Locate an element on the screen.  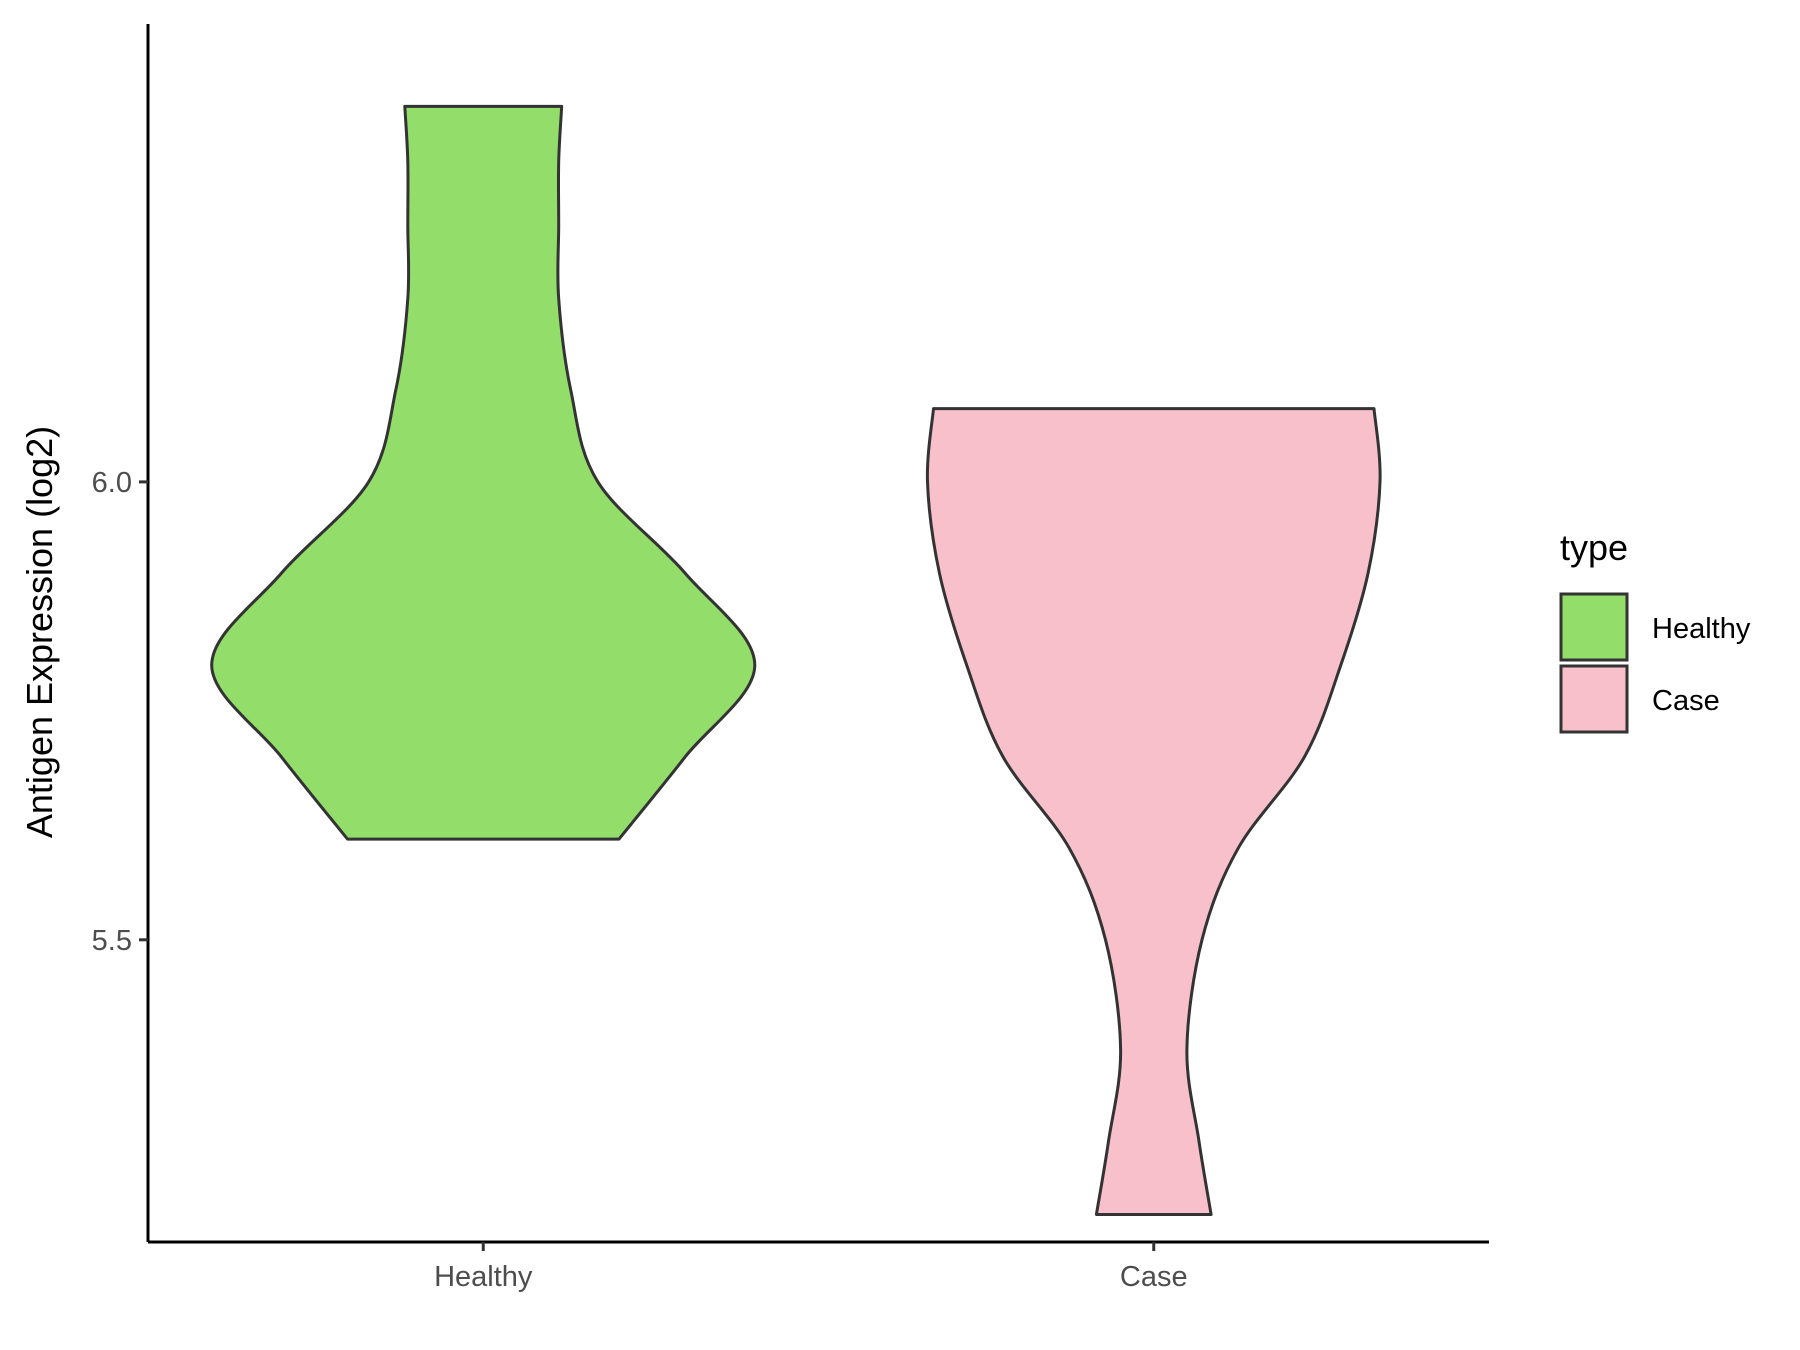
legend-swatch-healthy is located at coordinates (1594, 627).